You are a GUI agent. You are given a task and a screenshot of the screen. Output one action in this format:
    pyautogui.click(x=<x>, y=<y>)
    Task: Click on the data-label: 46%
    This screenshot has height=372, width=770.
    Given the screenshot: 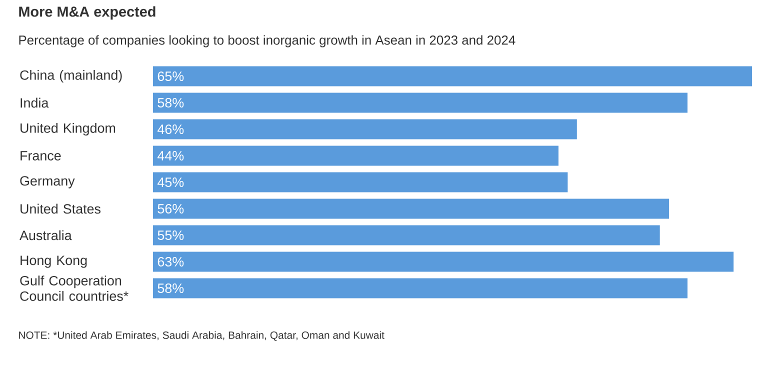 What is the action you would take?
    pyautogui.click(x=171, y=129)
    